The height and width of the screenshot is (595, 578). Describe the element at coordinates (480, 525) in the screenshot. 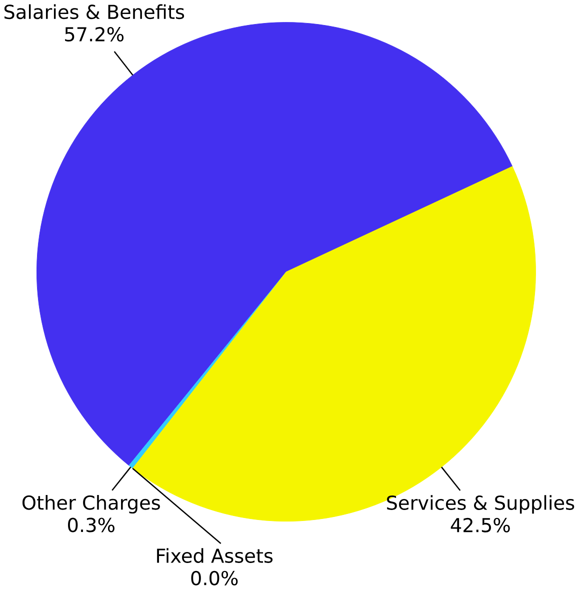

I see `data-label: 42.5%` at that location.